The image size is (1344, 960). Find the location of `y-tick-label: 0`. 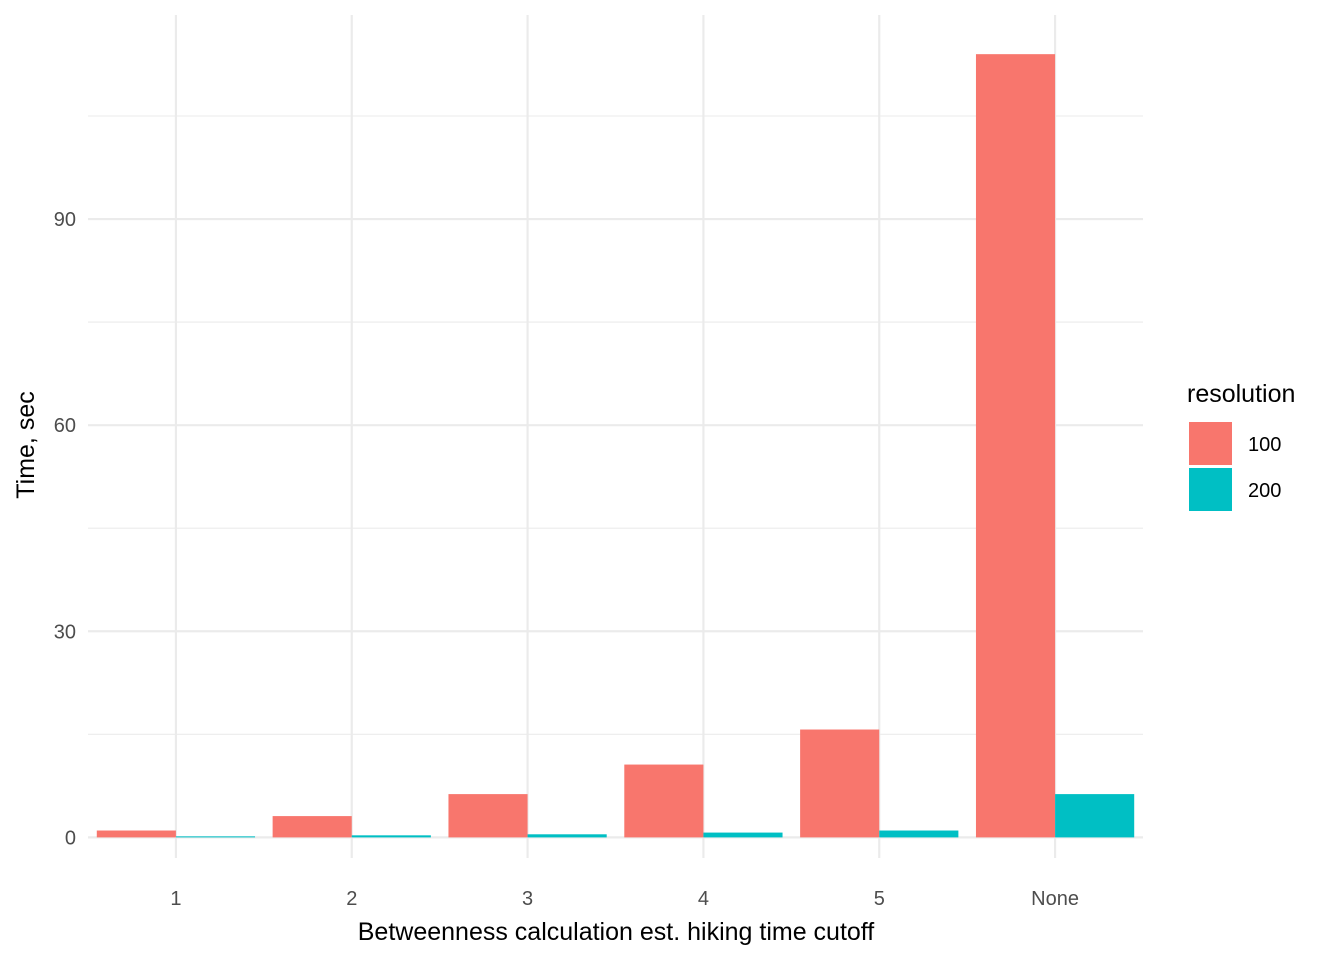

y-tick-label: 0 is located at coordinates (70, 838).